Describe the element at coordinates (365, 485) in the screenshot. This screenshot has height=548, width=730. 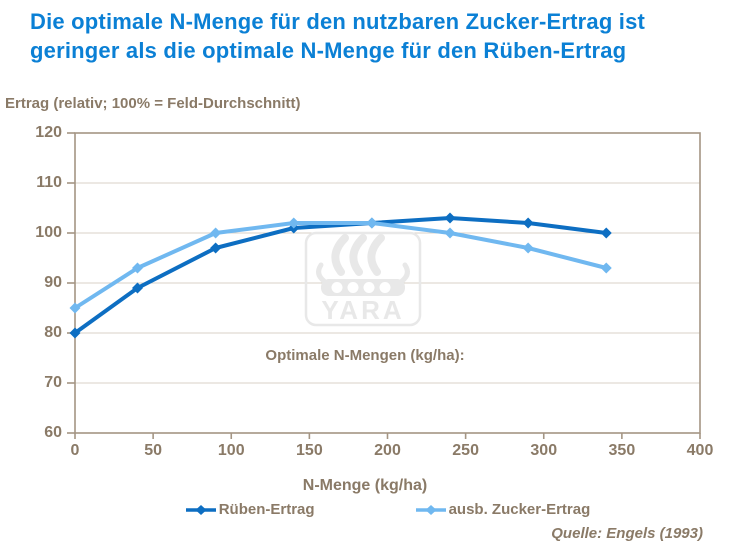
I see `x-axis-title: N-Menge (kg/ha)` at that location.